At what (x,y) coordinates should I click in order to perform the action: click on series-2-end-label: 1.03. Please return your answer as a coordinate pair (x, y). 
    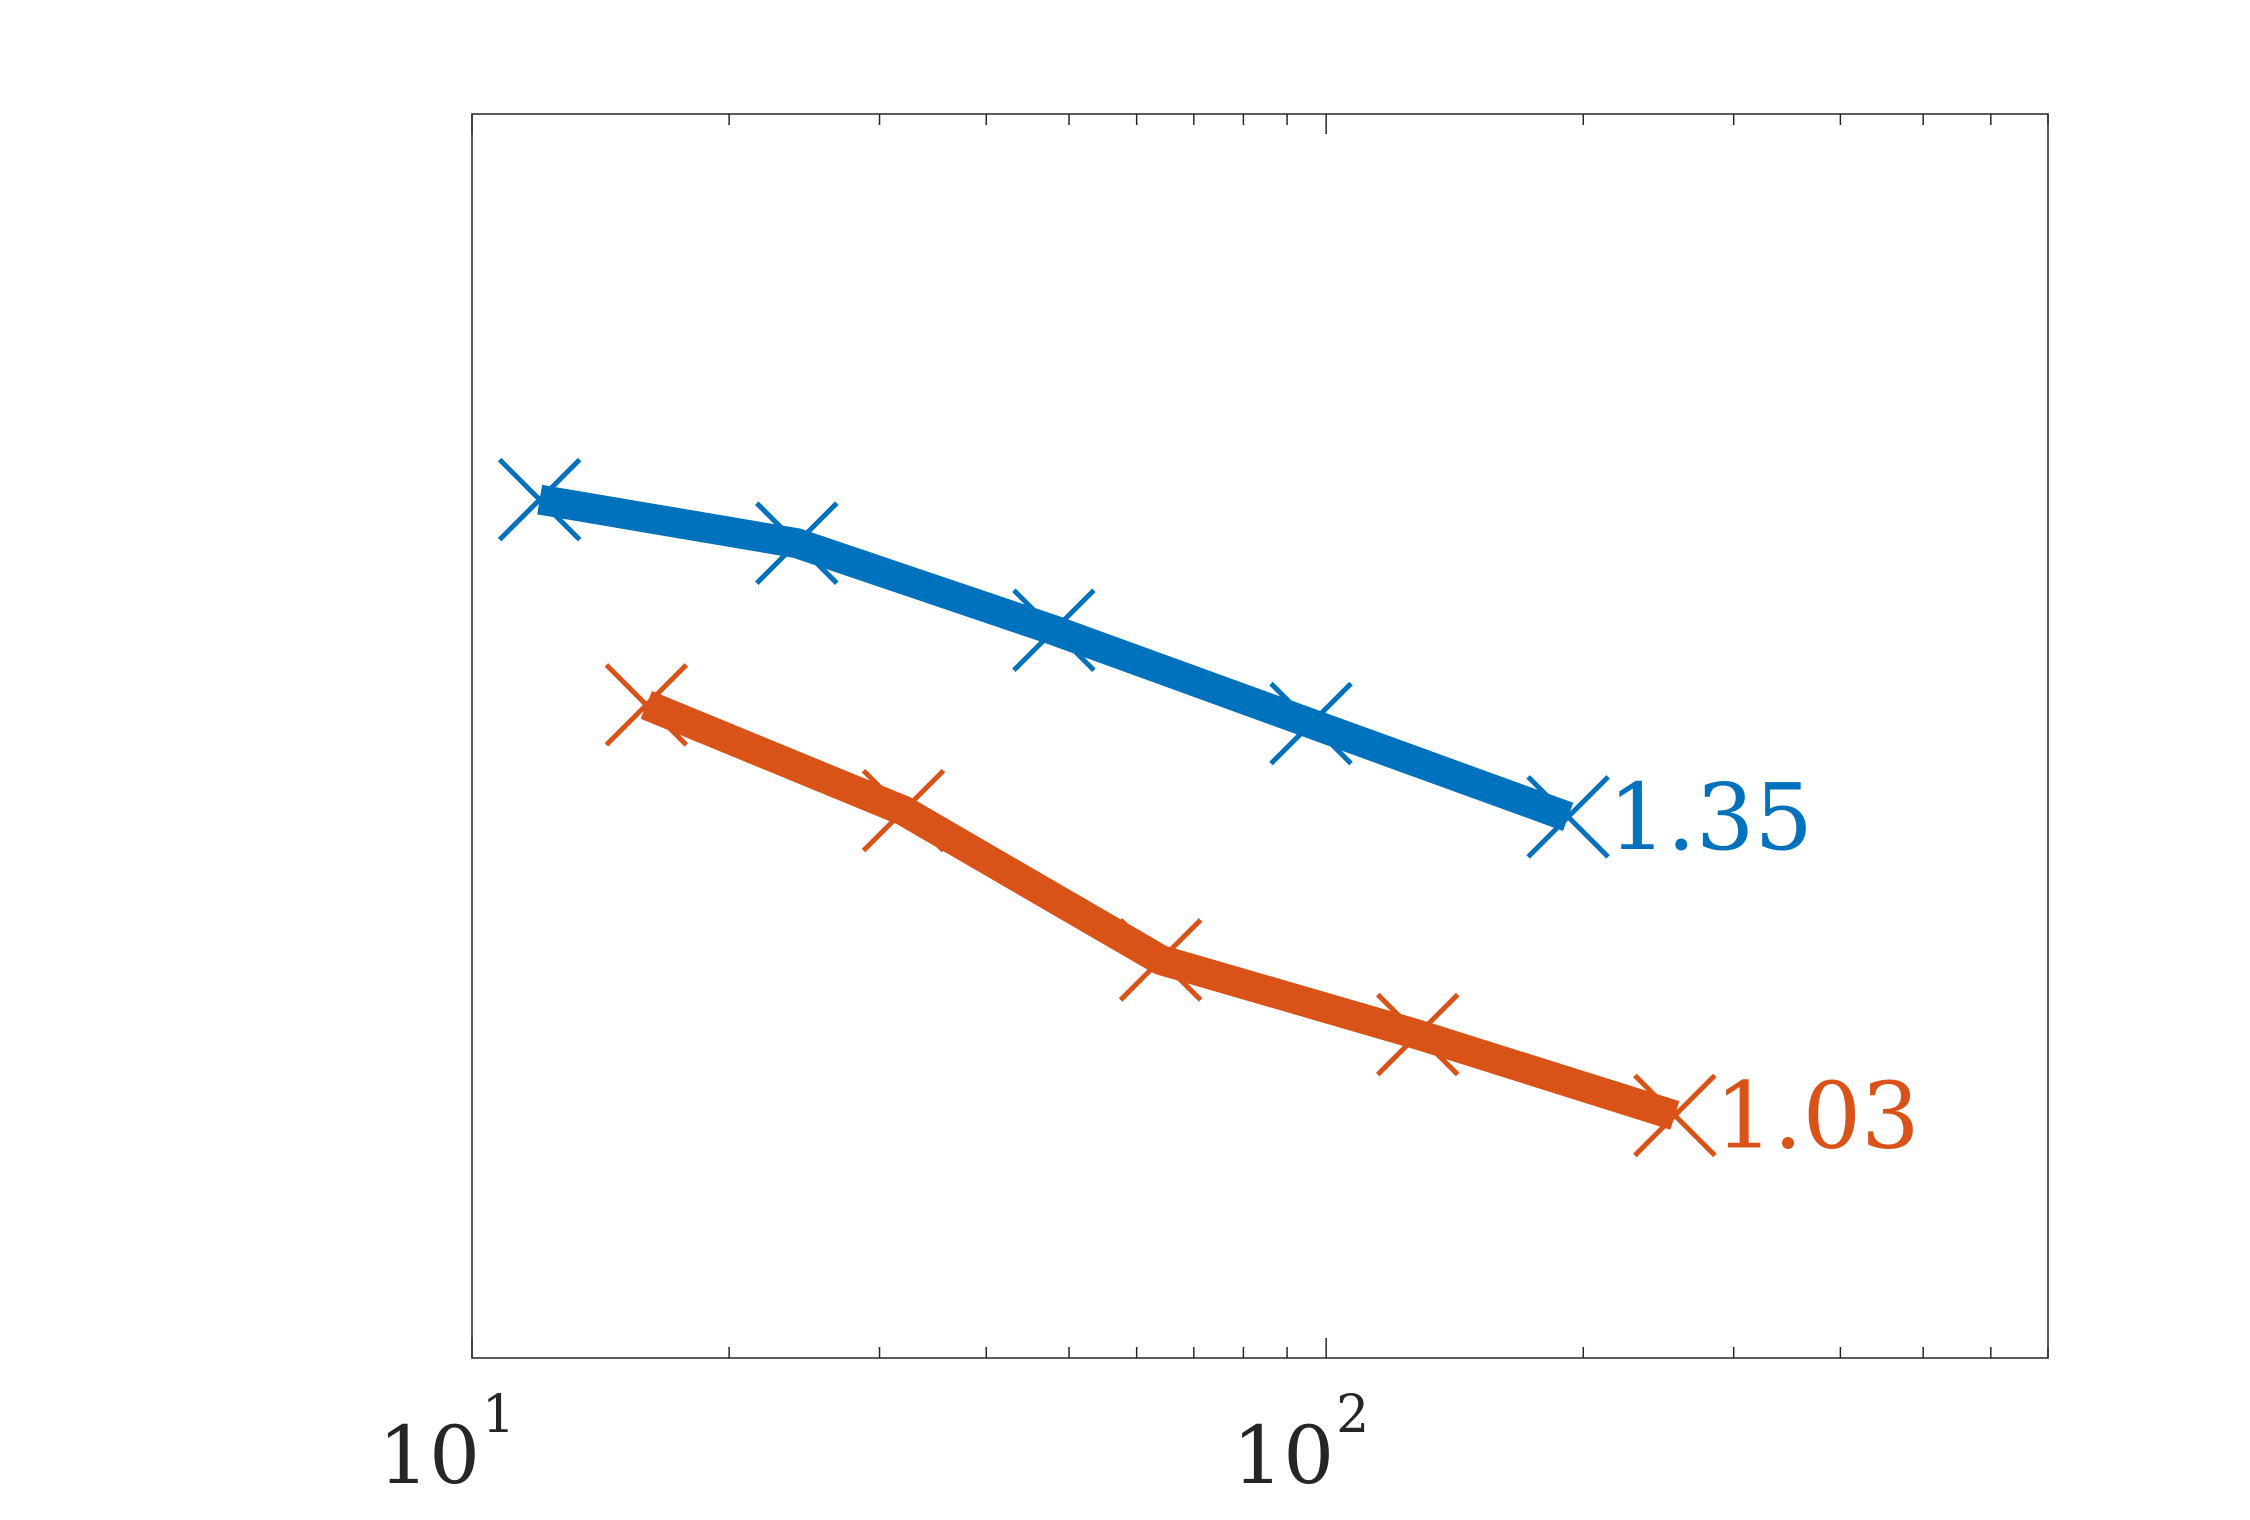
    Looking at the image, I should click on (1817, 1115).